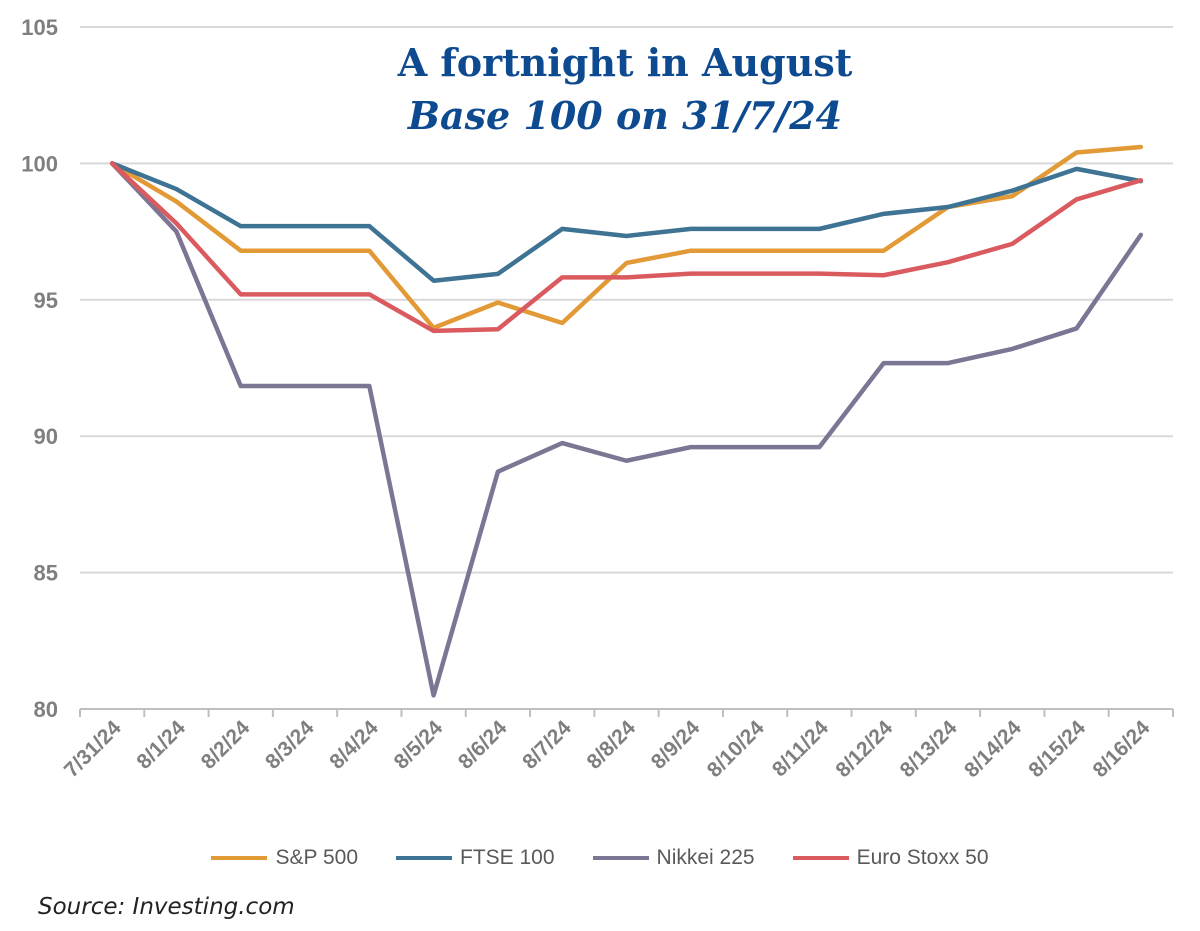 The image size is (1200, 931). I want to click on legend-label: FTSE 100, so click(507, 857).